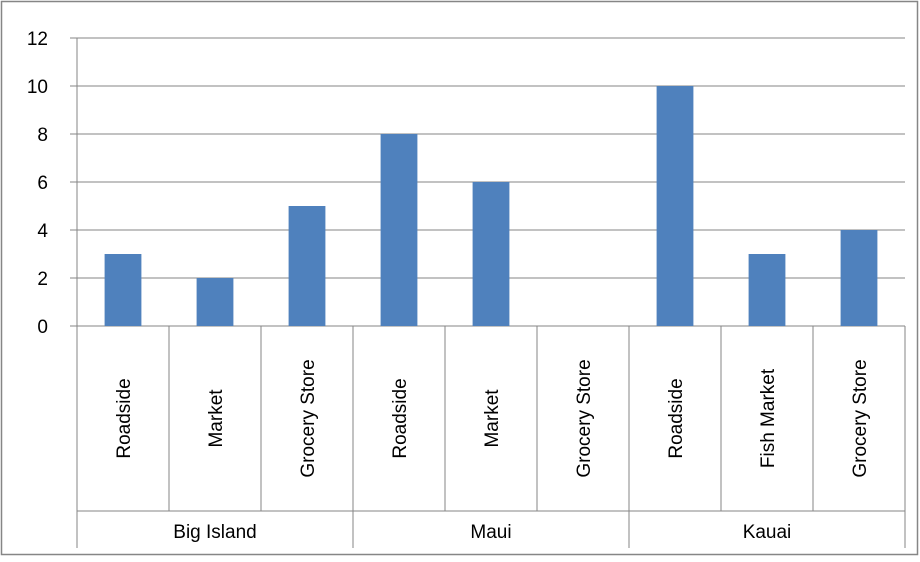 The width and height of the screenshot is (920, 562). I want to click on y-tick-label: 6, so click(42, 183).